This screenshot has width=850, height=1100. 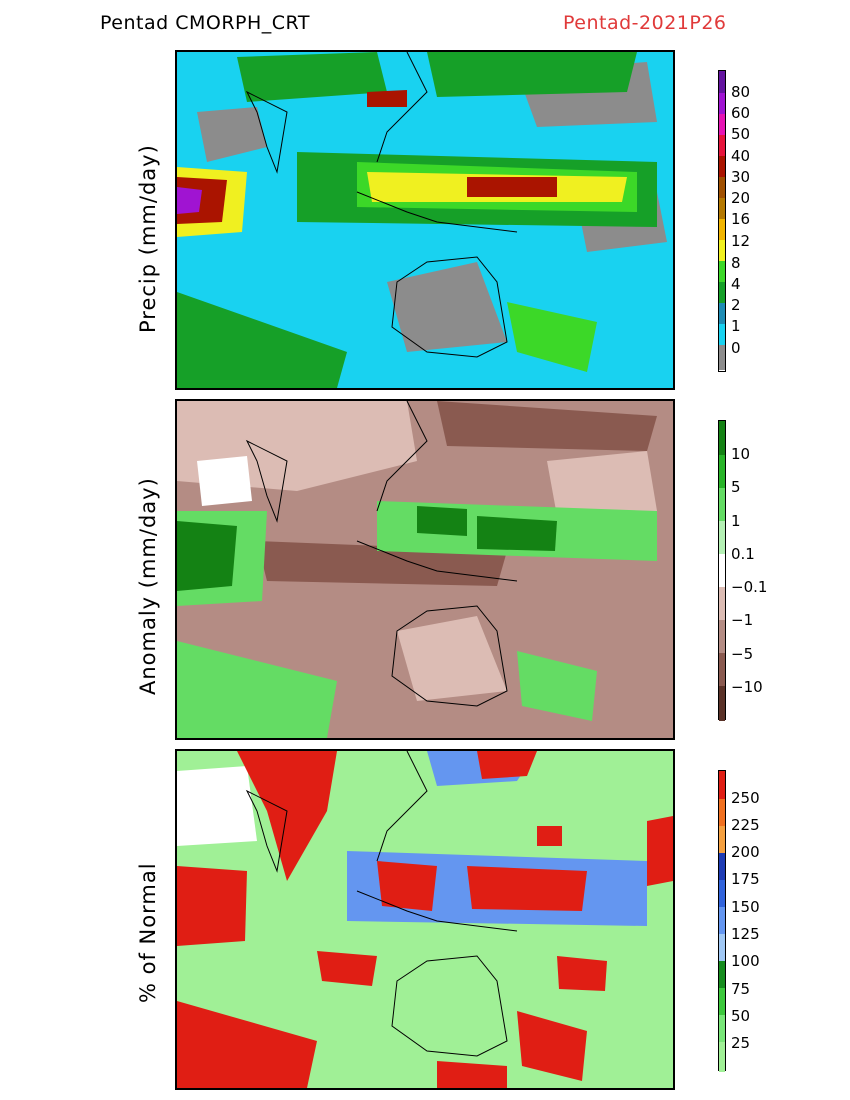 What do you see at coordinates (749, 587) in the screenshot?
I see `anomaly-tick: −0.1` at bounding box center [749, 587].